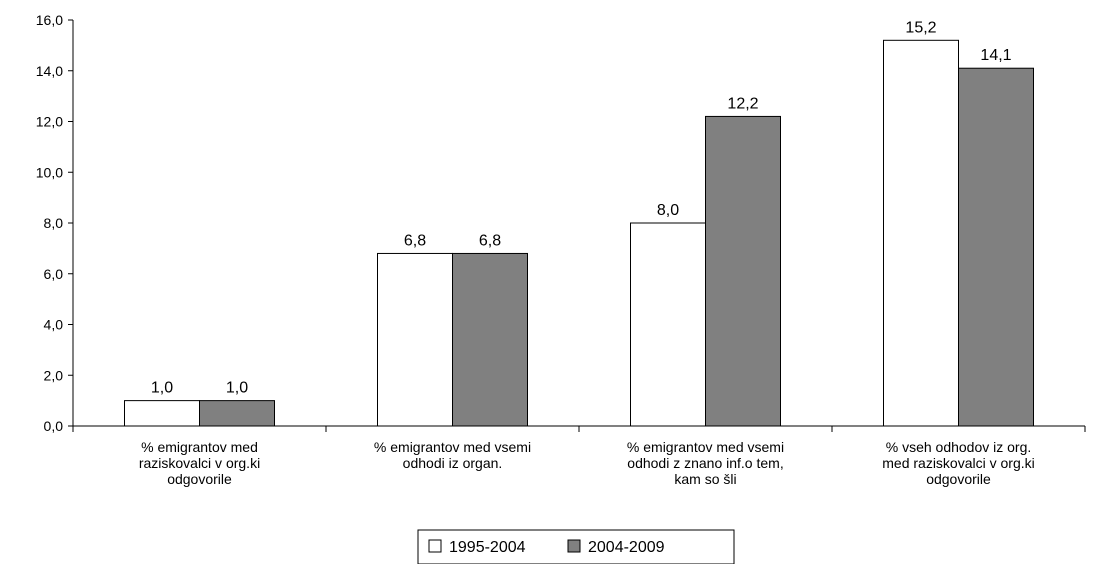 The width and height of the screenshot is (1113, 564). I want to click on data-label: 14,1, so click(995, 55).